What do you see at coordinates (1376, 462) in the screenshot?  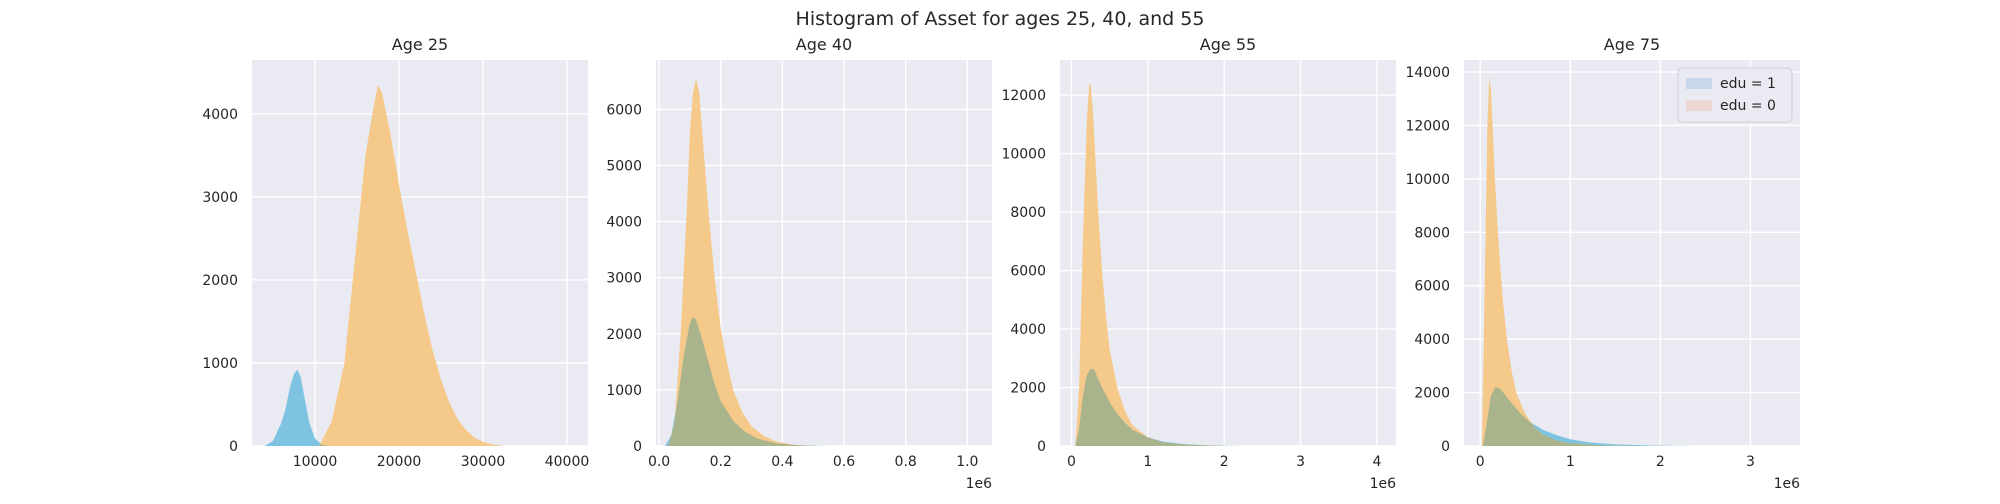 I see `x-tick-label: 4` at bounding box center [1376, 462].